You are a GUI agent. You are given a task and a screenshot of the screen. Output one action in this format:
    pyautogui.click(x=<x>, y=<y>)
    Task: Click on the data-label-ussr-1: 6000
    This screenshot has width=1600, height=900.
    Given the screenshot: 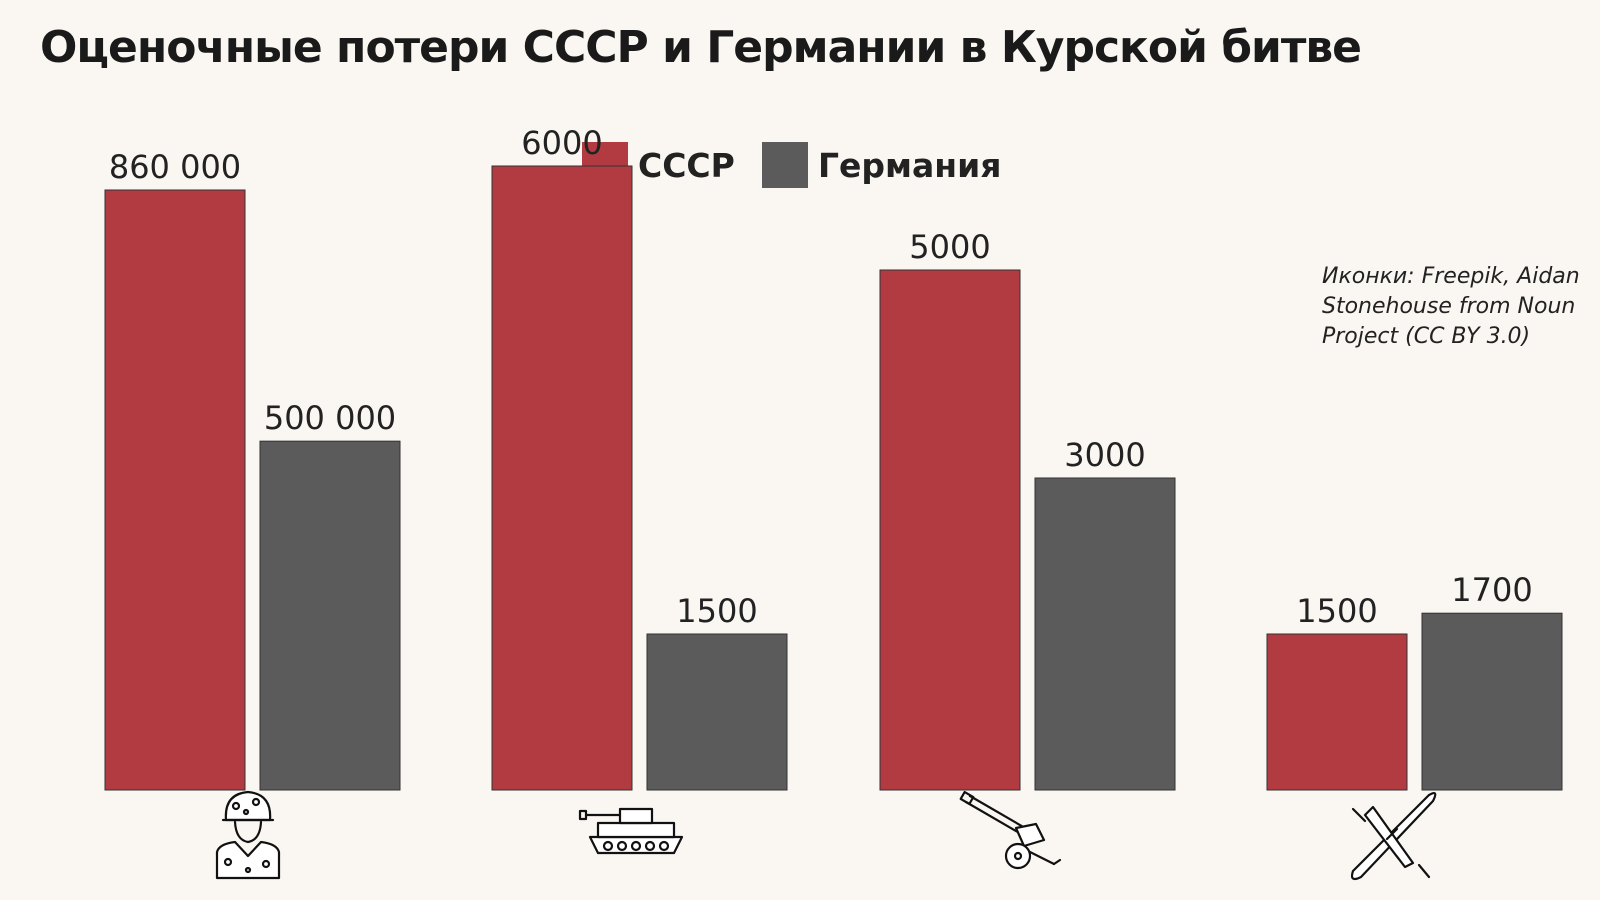 What is the action you would take?
    pyautogui.click(x=561, y=143)
    